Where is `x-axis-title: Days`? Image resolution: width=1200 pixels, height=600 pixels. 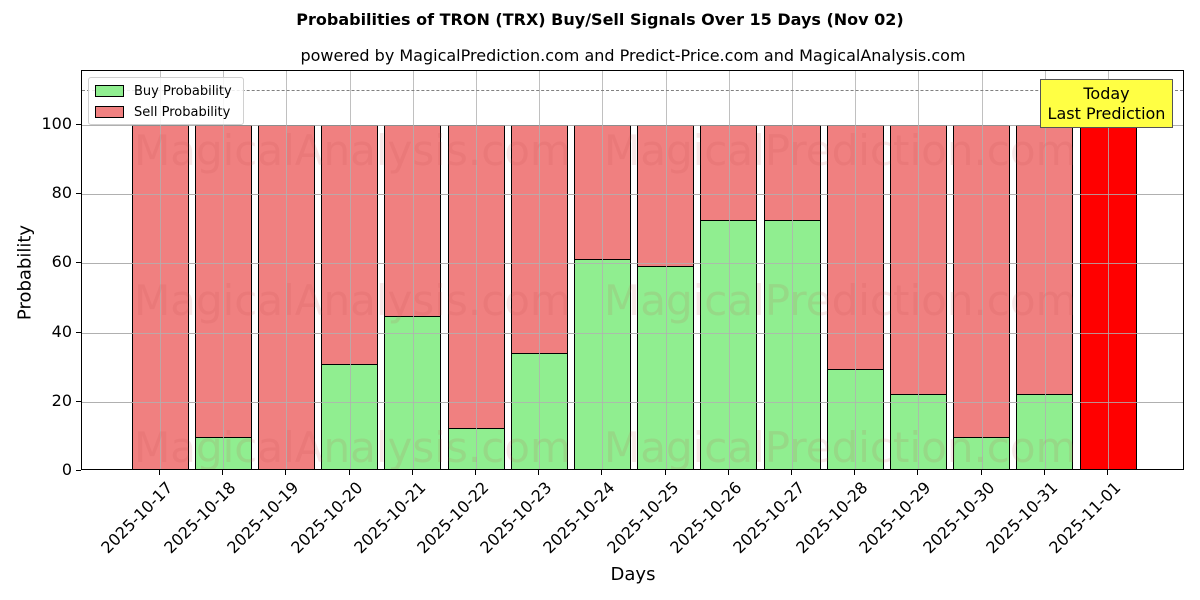 x-axis-title: Days is located at coordinates (633, 574).